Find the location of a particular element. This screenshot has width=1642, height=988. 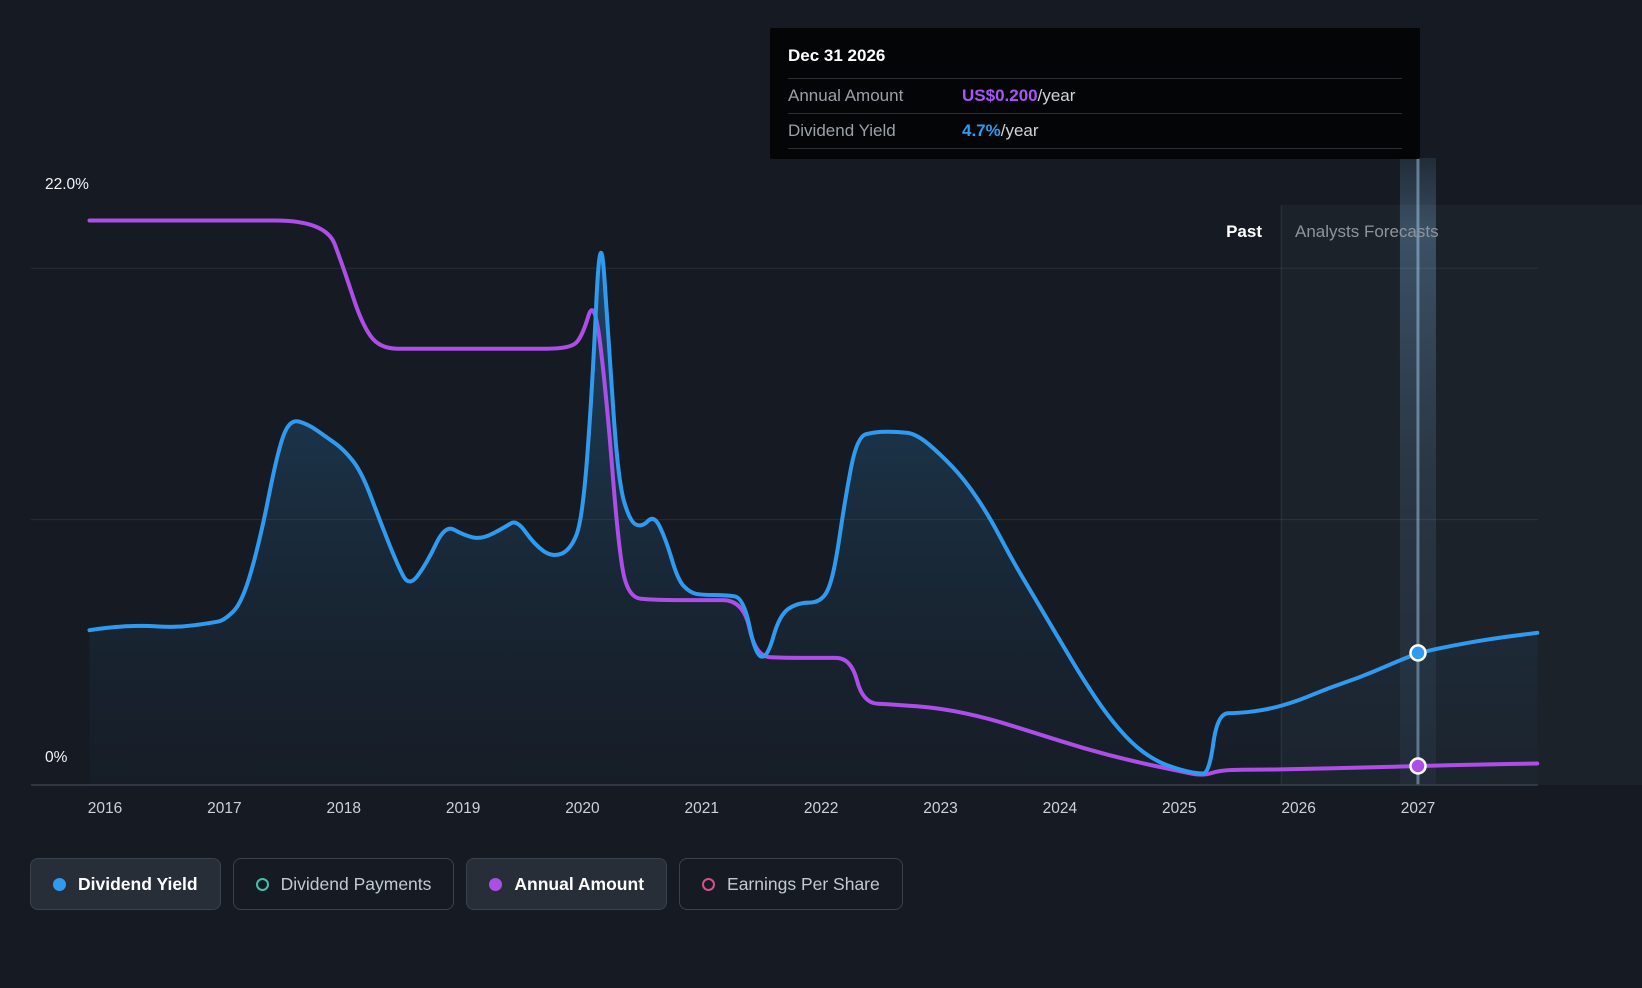

x-tick-label: 2027 is located at coordinates (1418, 808).